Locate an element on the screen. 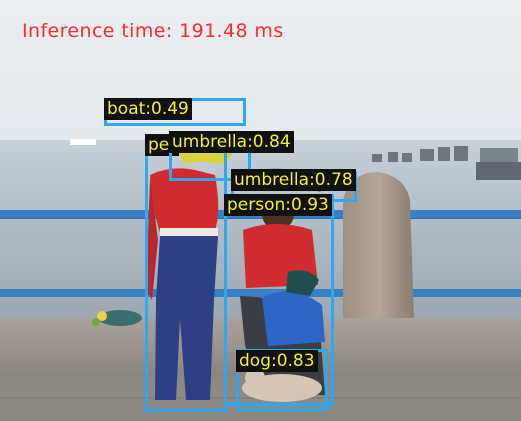 Image resolution: width=521 pixels, height=421 pixels. inference-time-label: Inference time: 191.48 ms is located at coordinates (153, 31).